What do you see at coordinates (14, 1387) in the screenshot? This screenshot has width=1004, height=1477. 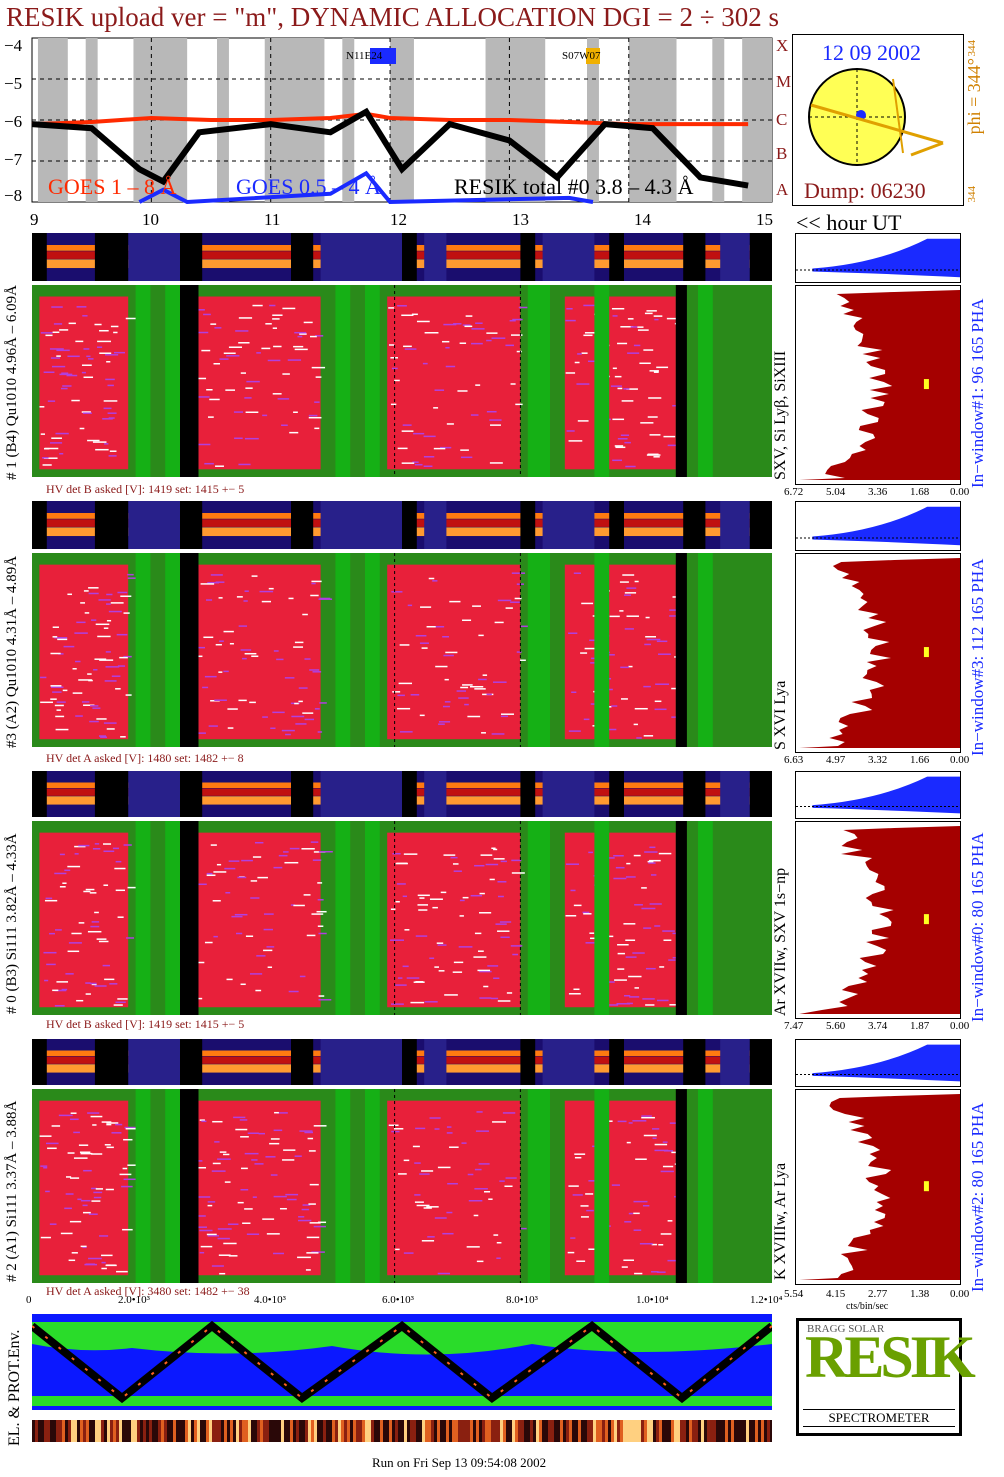 I see `env-label: EL. & PROT.Env.` at bounding box center [14, 1387].